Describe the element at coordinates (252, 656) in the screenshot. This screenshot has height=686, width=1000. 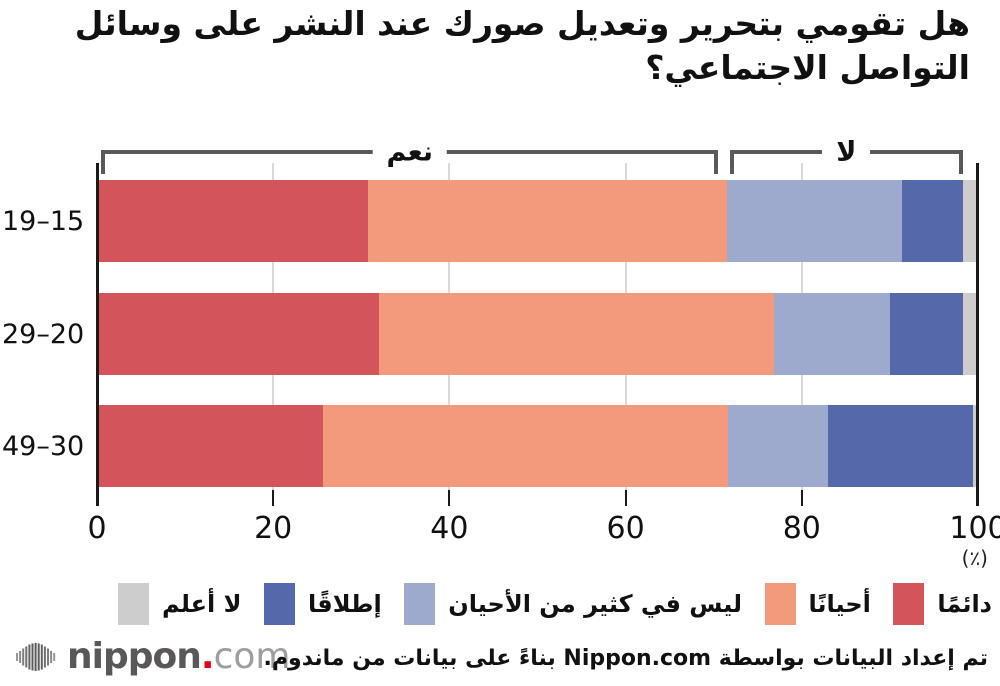
I see `logo-tld: com` at that location.